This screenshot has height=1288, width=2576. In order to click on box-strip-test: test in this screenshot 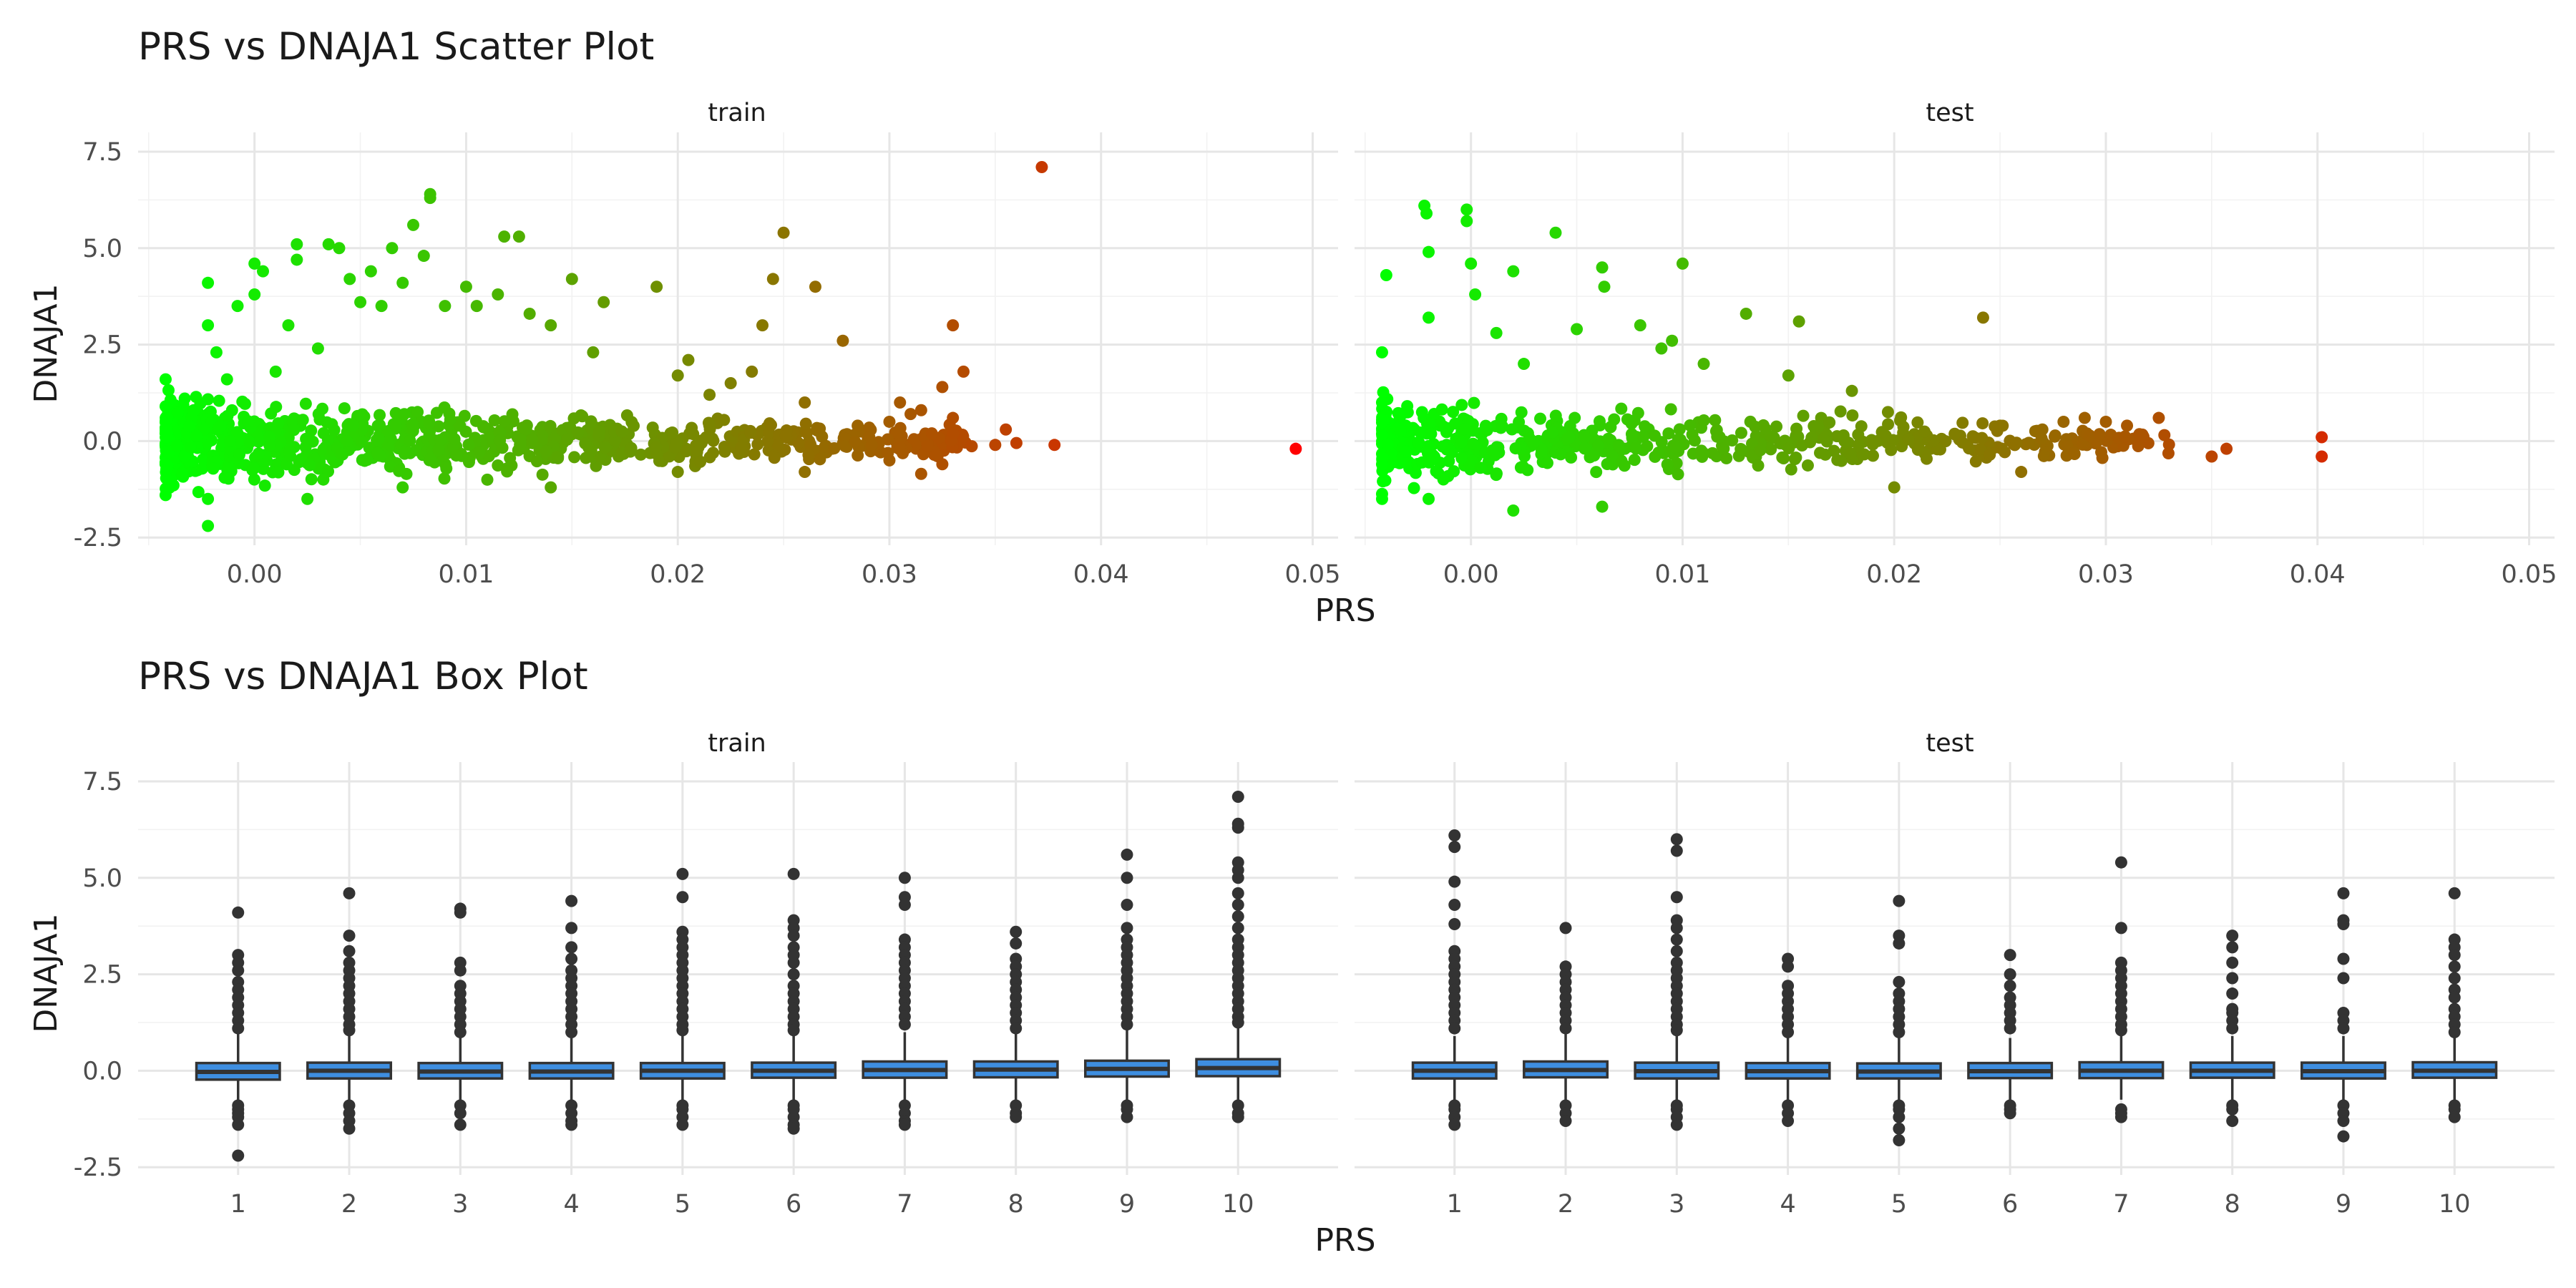, I will do `click(1950, 743)`.